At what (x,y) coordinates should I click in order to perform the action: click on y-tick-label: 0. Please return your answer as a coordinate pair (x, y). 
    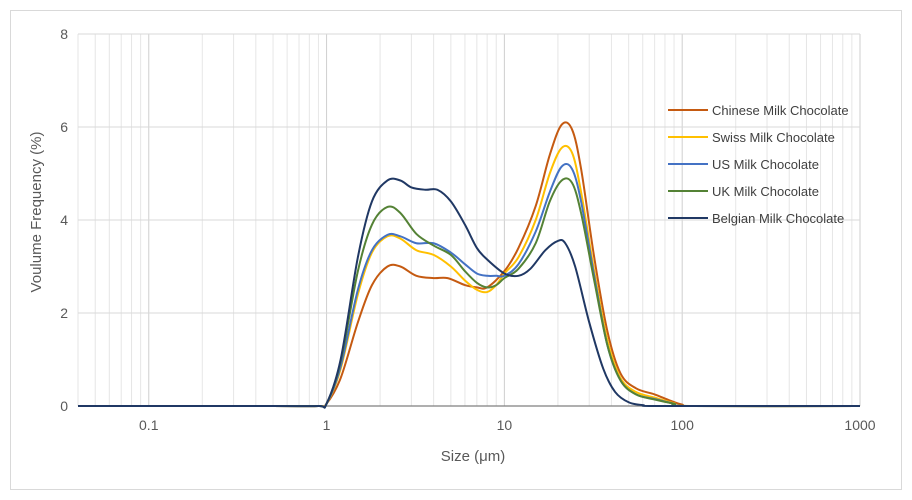
    Looking at the image, I should click on (64, 406).